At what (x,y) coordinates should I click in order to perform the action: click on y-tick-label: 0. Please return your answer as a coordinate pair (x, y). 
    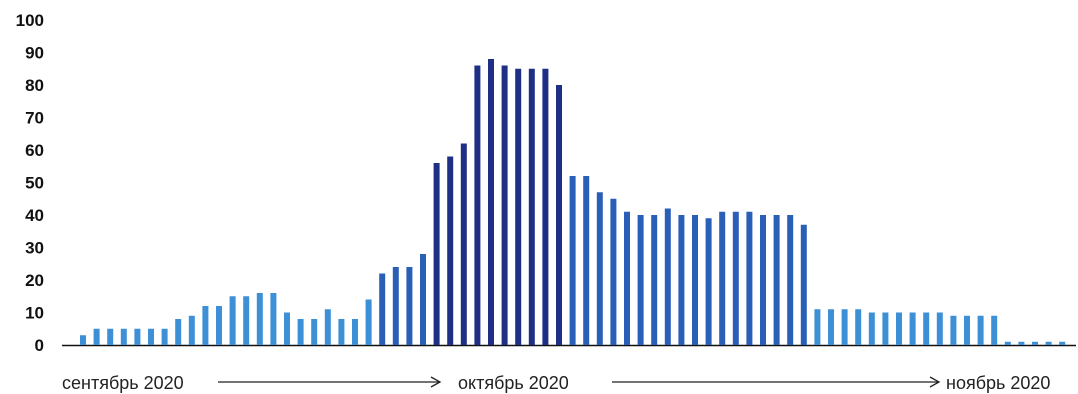
    Looking at the image, I should click on (39, 345).